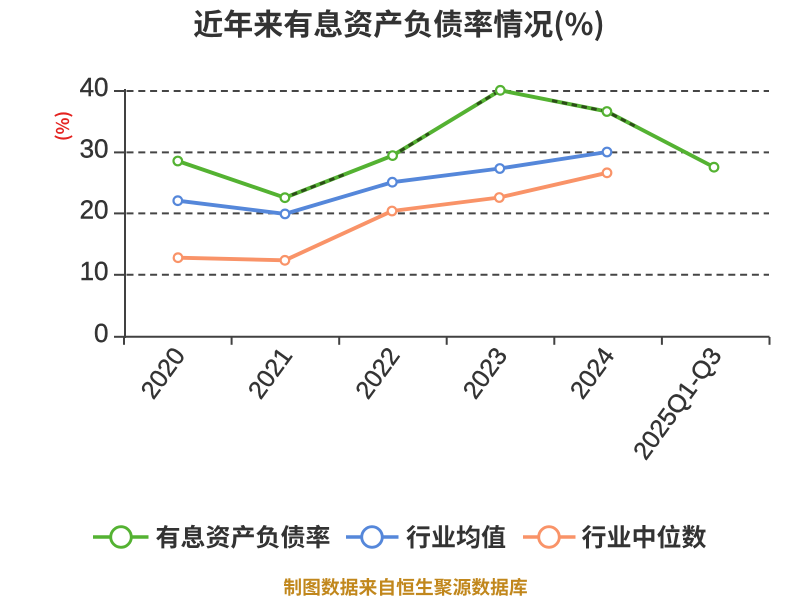 This screenshot has width=800, height=600. Describe the element at coordinates (94, 209) in the screenshot. I see `svg-text: 20` at that location.